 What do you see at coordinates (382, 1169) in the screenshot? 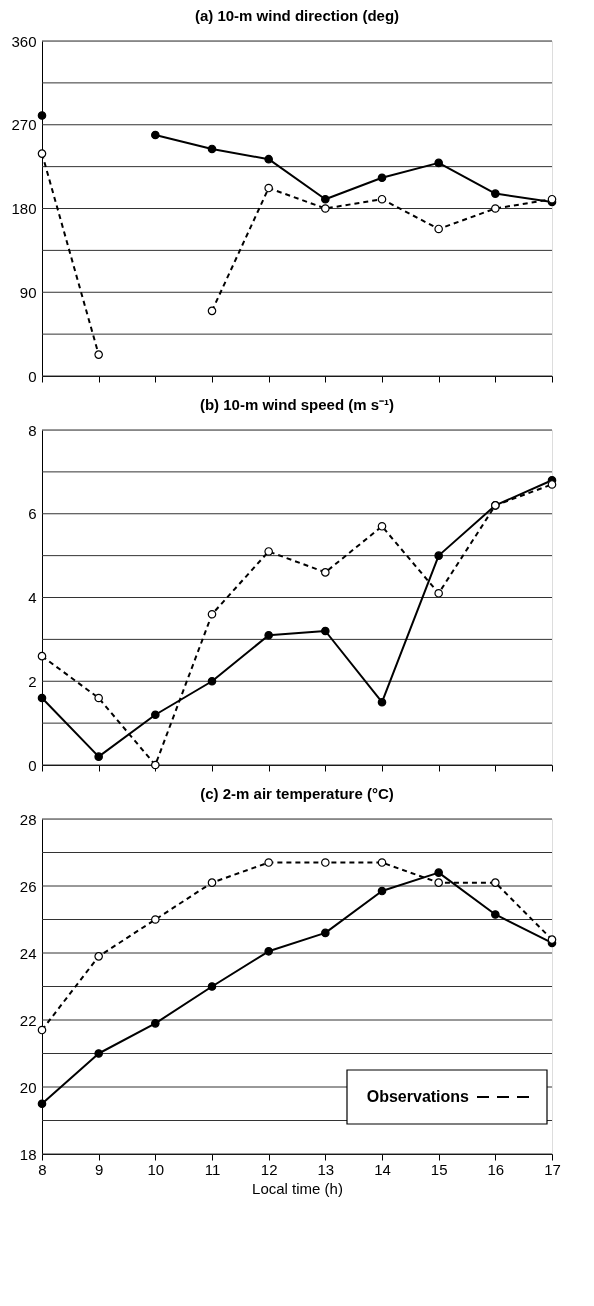
I see `x-tick-label: 14` at bounding box center [382, 1169].